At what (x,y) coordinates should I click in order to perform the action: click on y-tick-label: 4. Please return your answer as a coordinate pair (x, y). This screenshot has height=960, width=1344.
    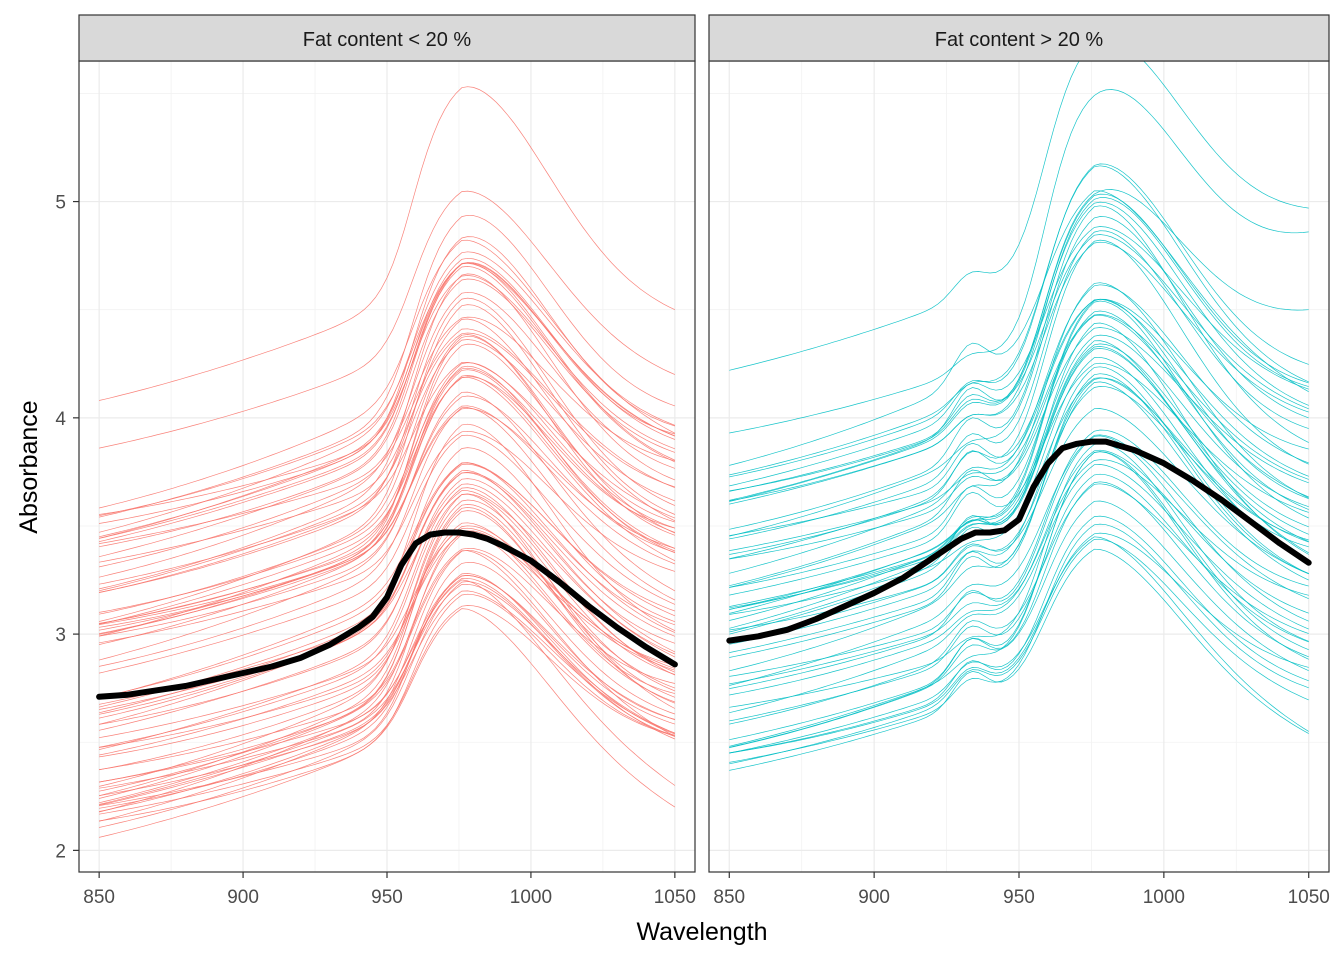
    Looking at the image, I should click on (60, 419).